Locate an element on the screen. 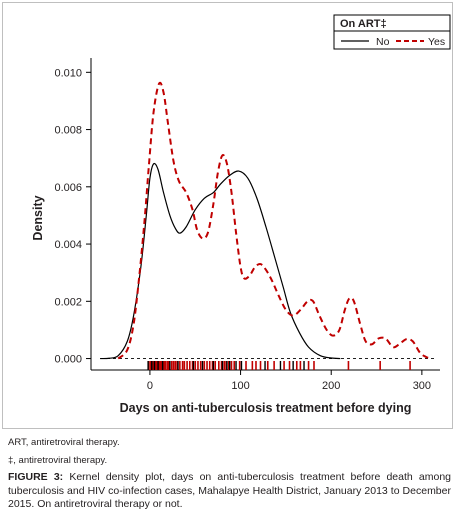  y-tick-label: 0.004 is located at coordinates (68, 245).